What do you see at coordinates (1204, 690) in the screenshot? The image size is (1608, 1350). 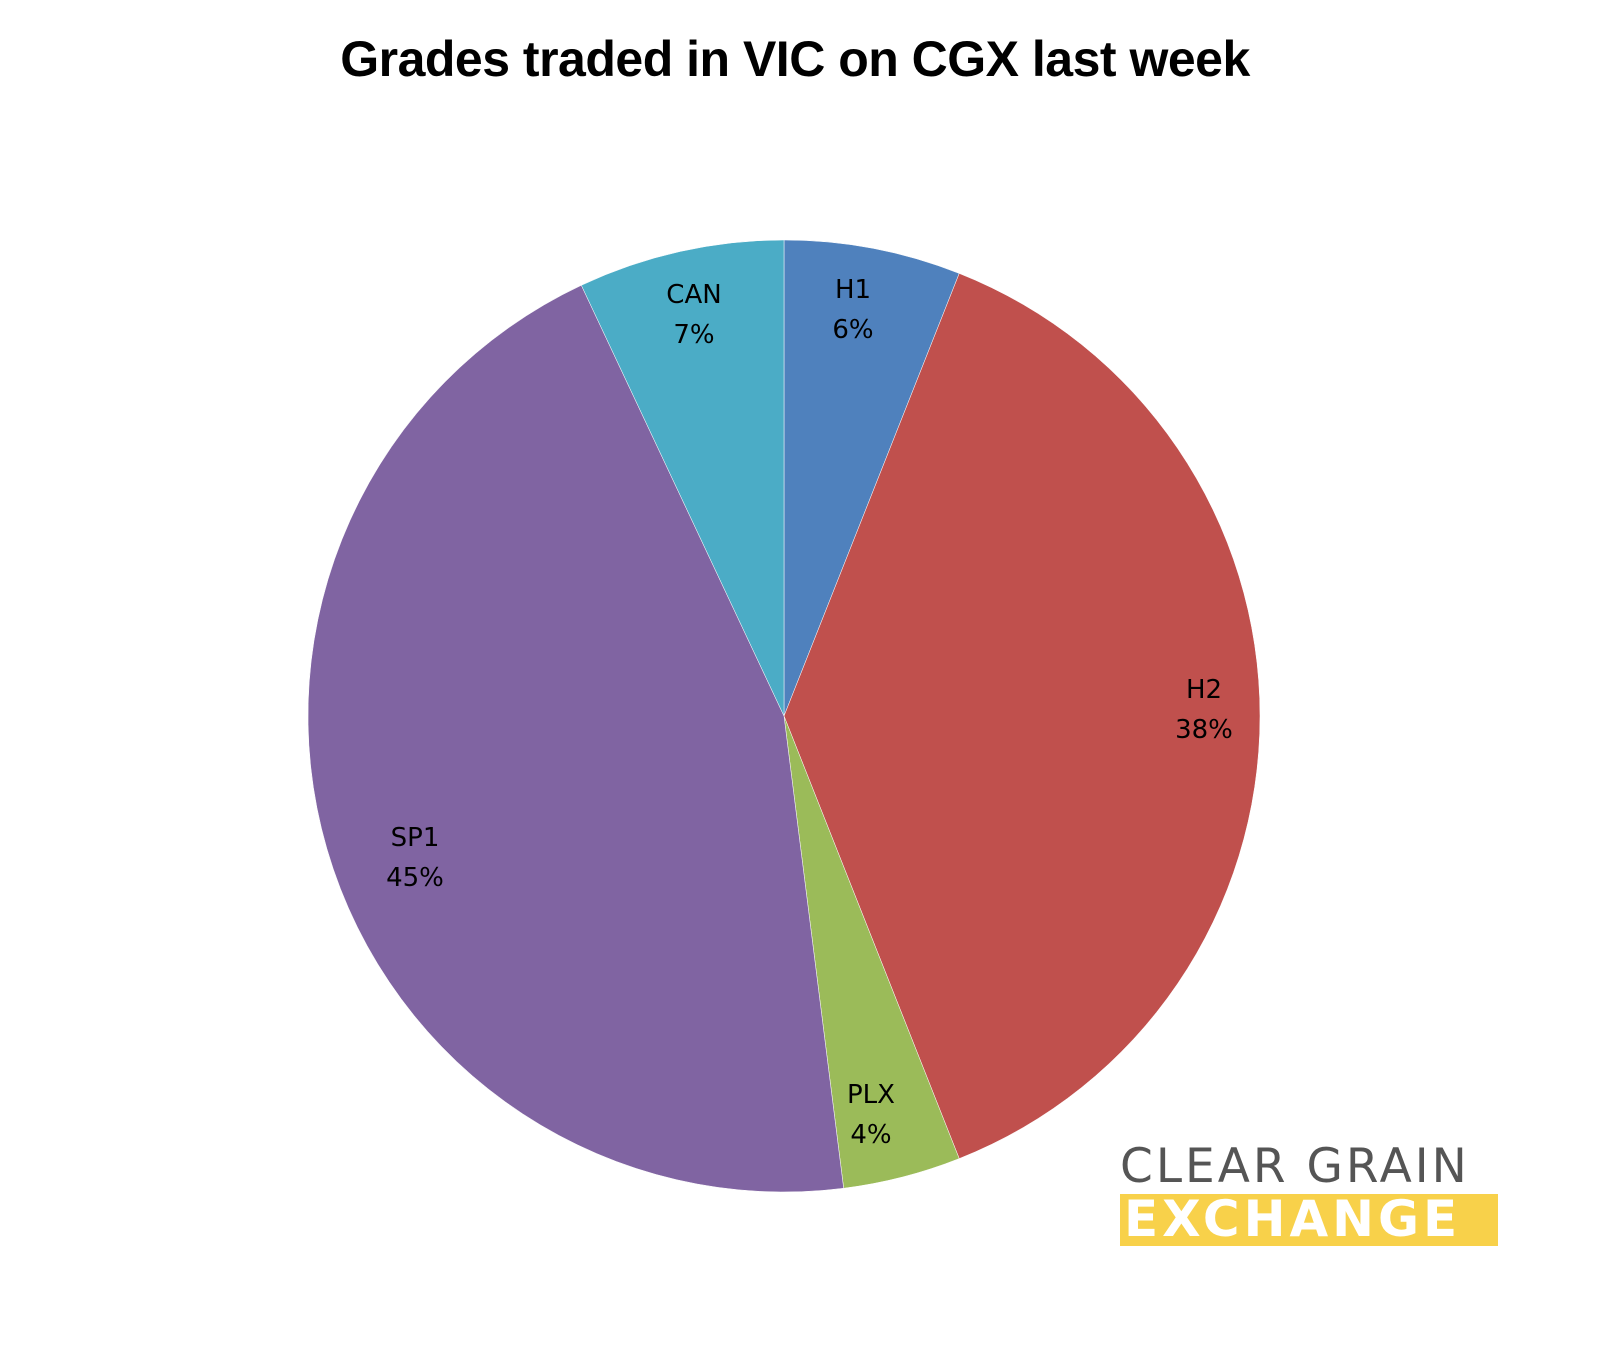 I see `label-h2-name: H2` at bounding box center [1204, 690].